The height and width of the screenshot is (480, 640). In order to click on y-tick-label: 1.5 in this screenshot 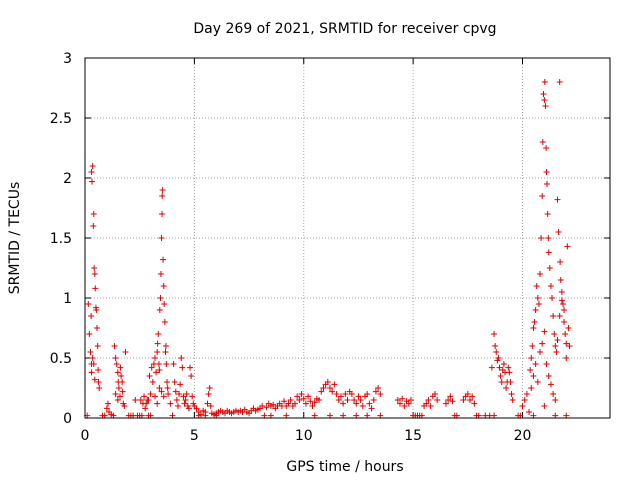, I will do `click(61, 239)`.